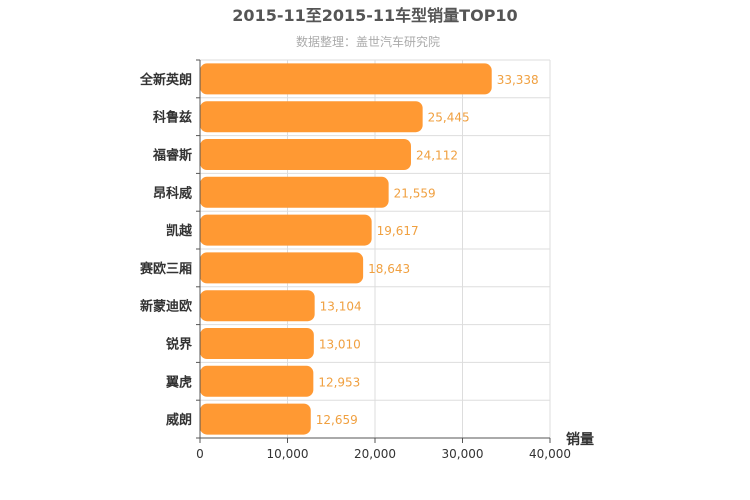 The image size is (750, 500). What do you see at coordinates (178, 382) in the screenshot?
I see `category-label: 翼虎` at bounding box center [178, 382].